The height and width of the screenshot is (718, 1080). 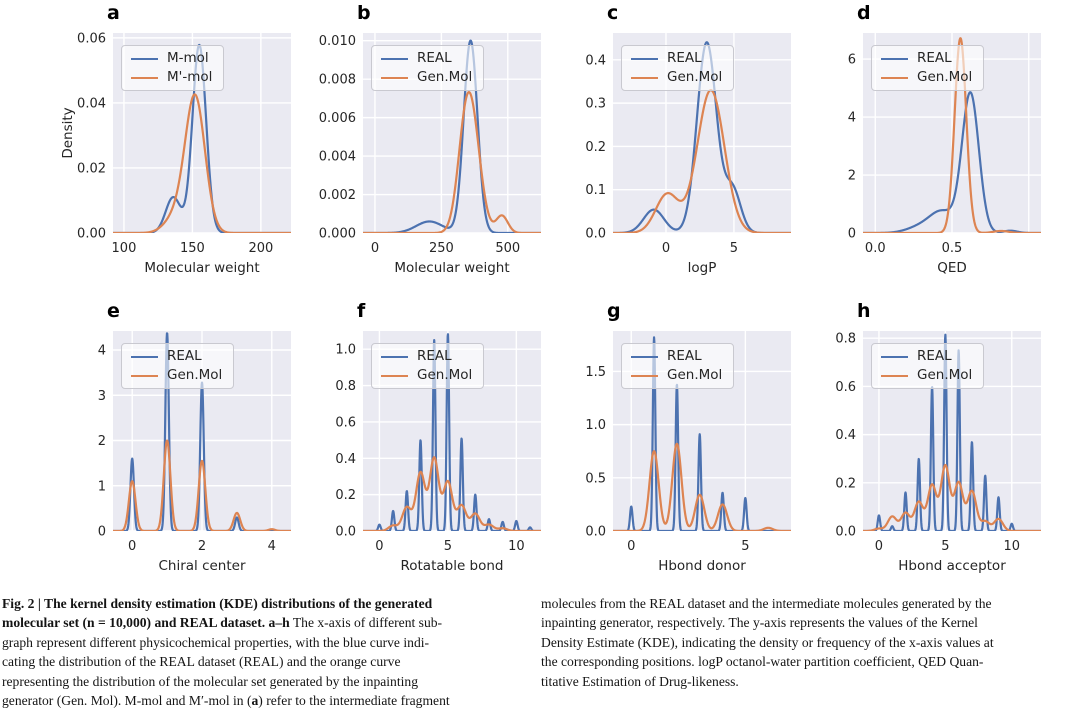 What do you see at coordinates (864, 311) in the screenshot?
I see `panel-letter: h` at bounding box center [864, 311].